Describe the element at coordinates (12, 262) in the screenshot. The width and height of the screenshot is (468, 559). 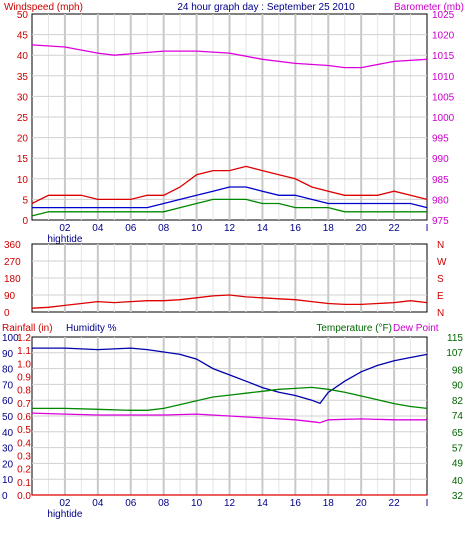
I see `direction-tick-label: 270` at that location.